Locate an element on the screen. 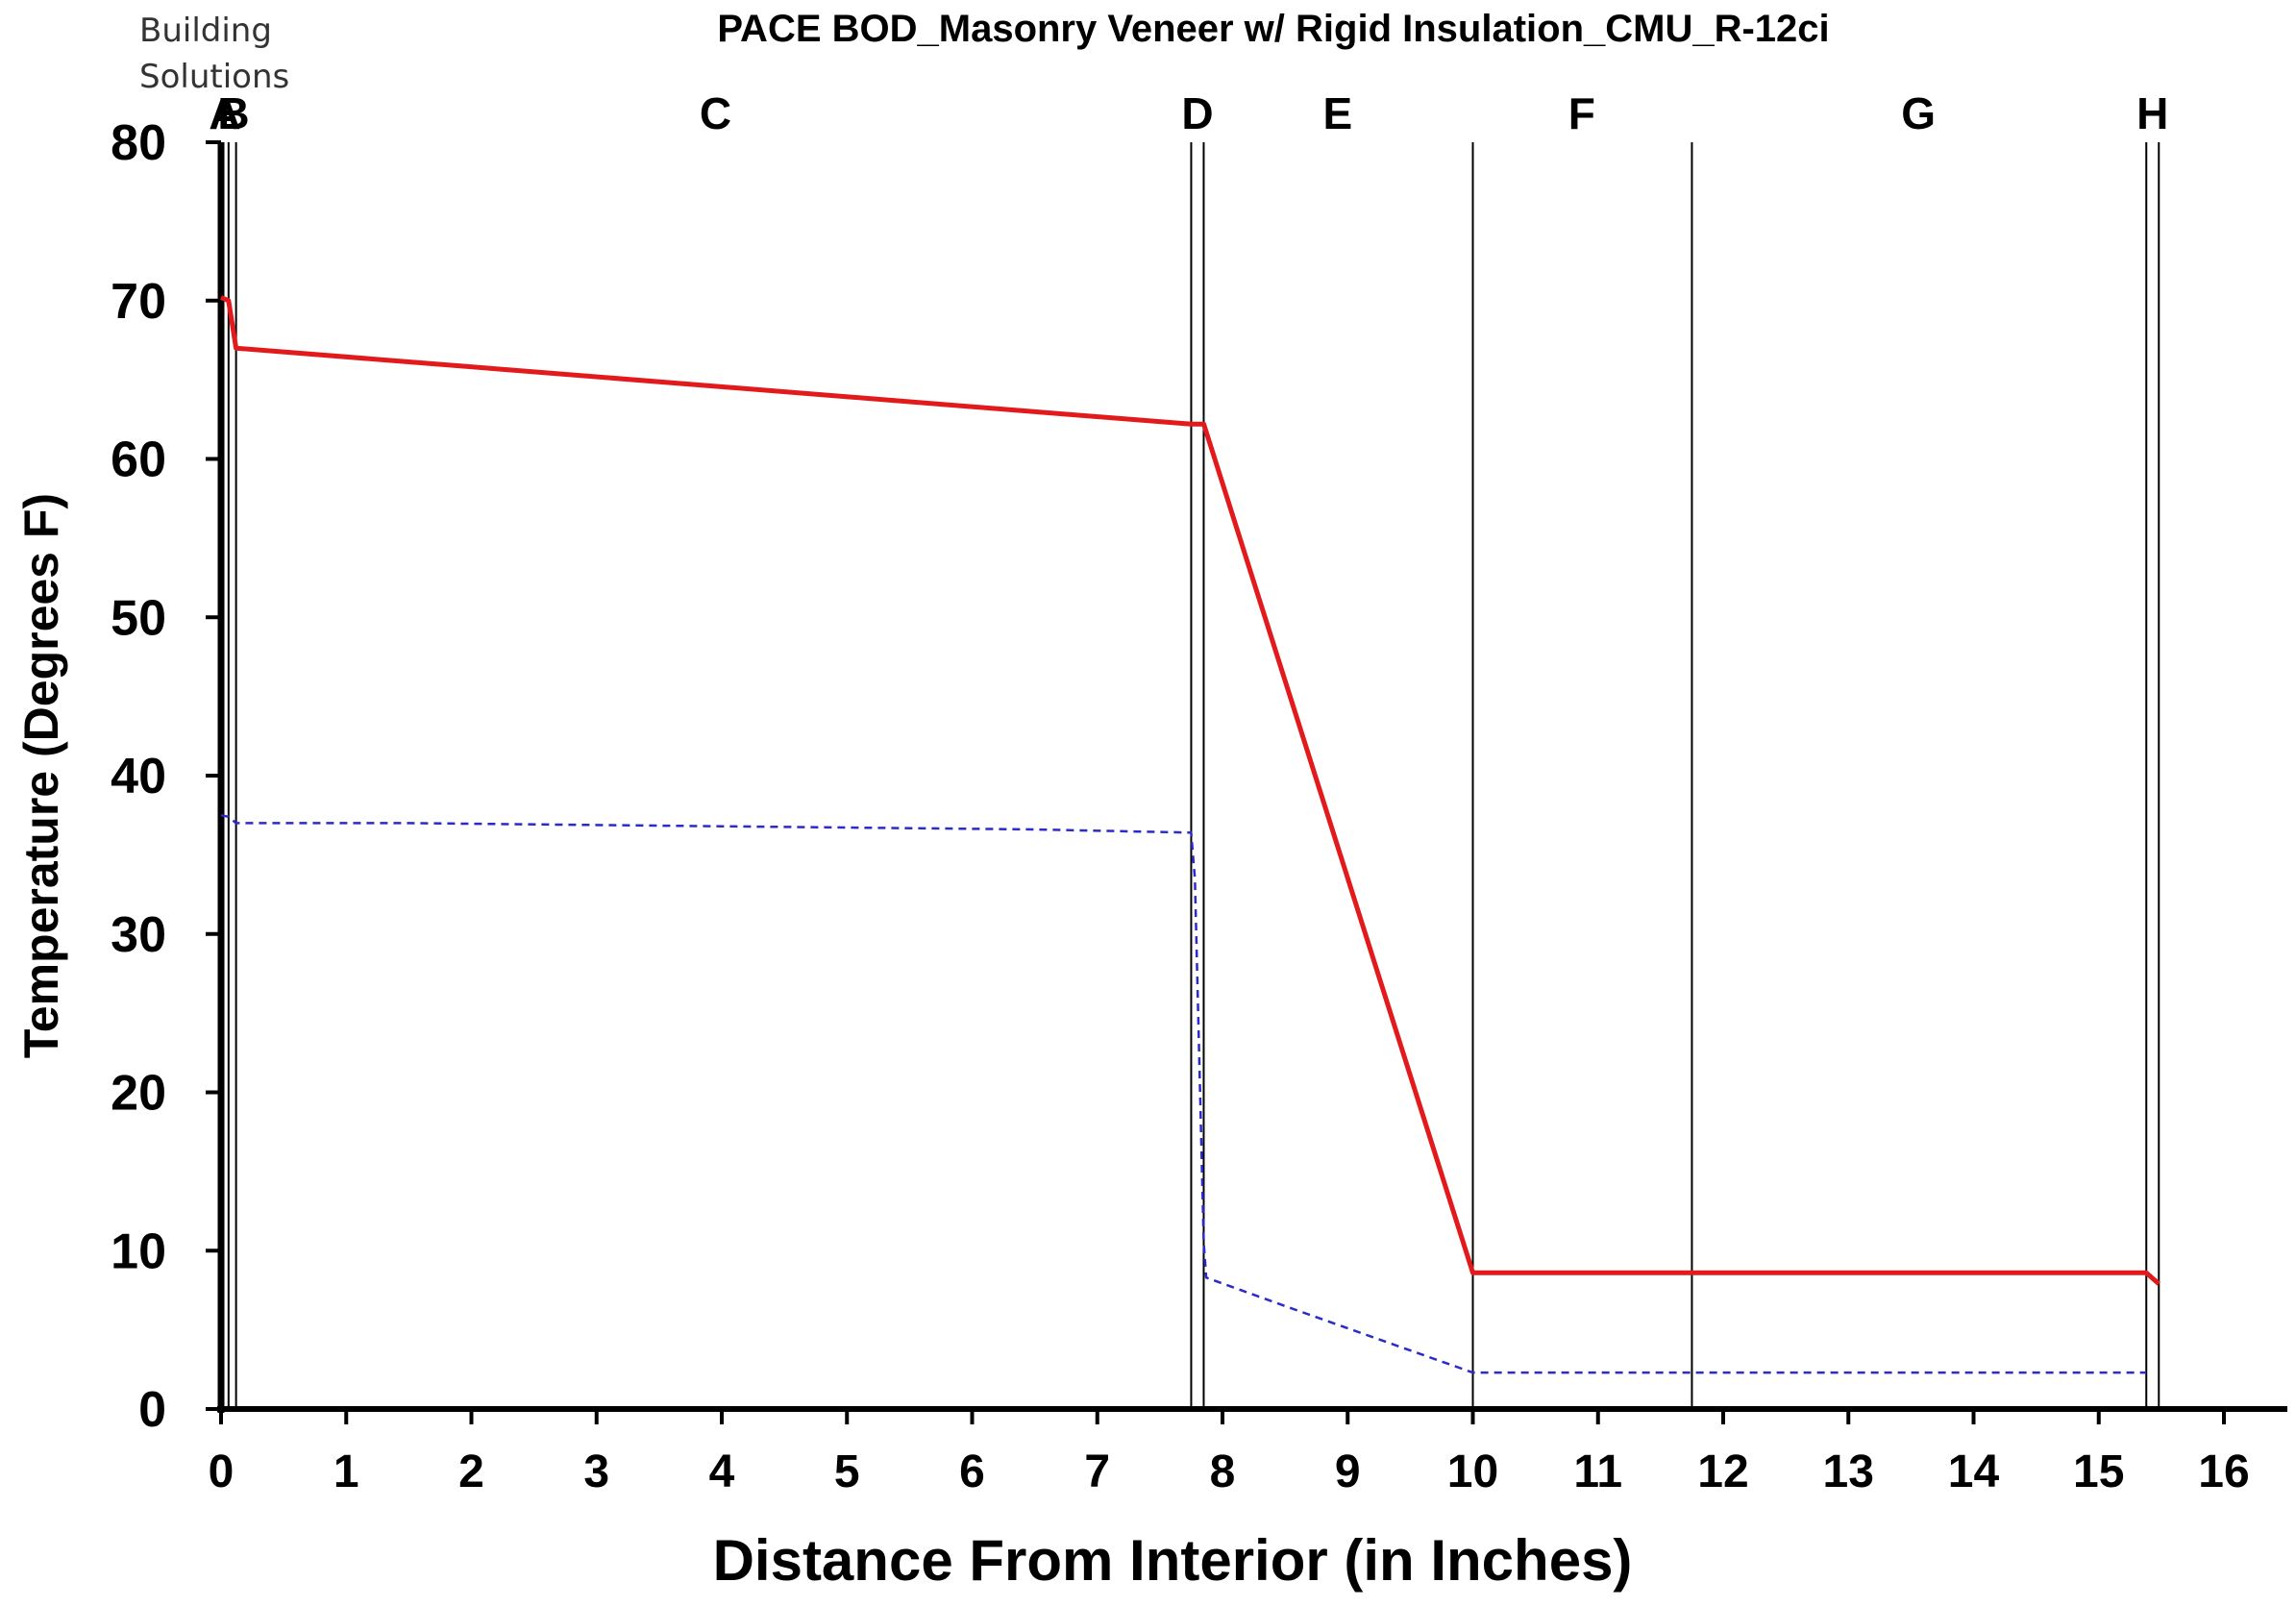 The height and width of the screenshot is (1607, 2296). layer-label-c: C is located at coordinates (715, 113).